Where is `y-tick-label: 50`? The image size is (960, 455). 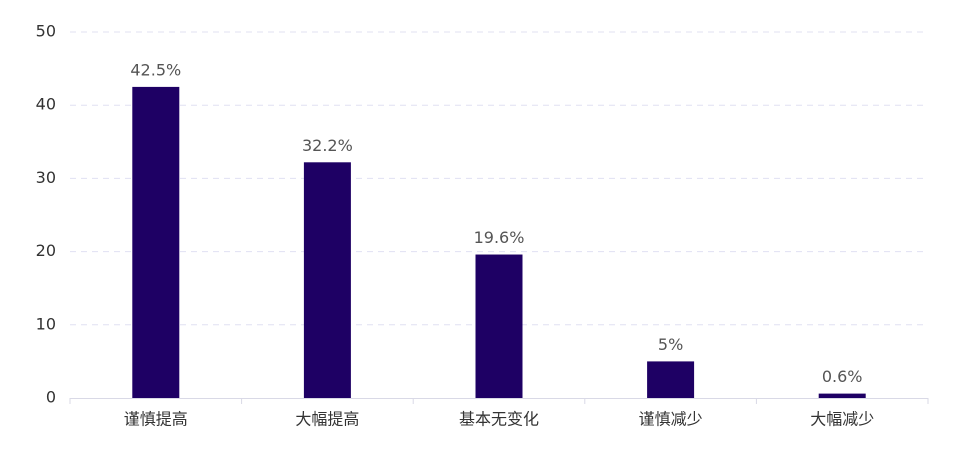
y-tick-label: 50 is located at coordinates (46, 31).